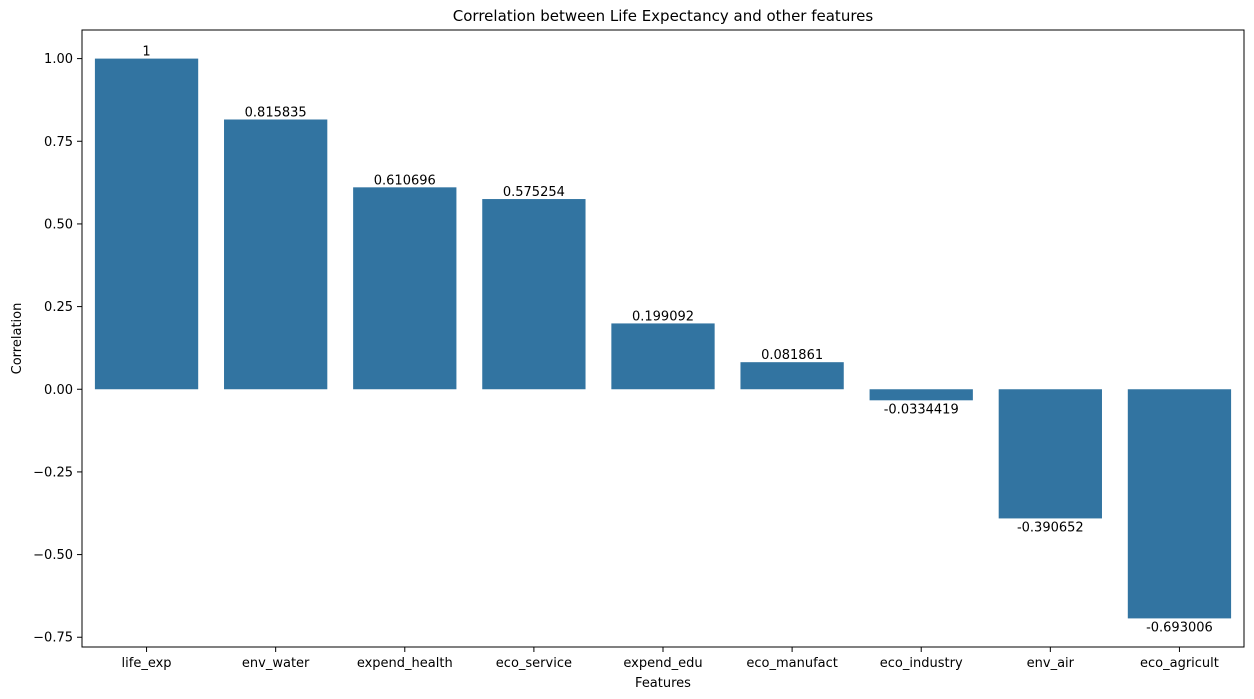 The image size is (1254, 699). Describe the element at coordinates (146, 52) in the screenshot. I see `data-label-life_exp: 1` at that location.